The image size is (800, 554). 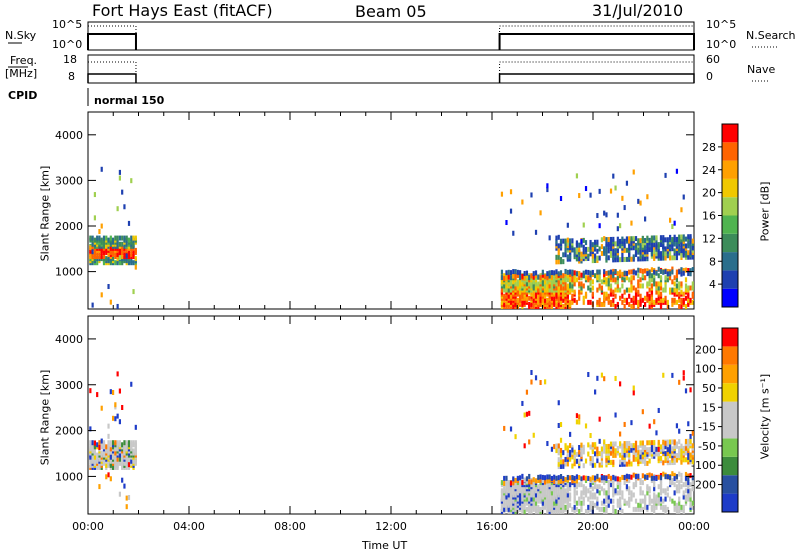 What do you see at coordinates (69, 180) in the screenshot?
I see `y-tick-label: 3000` at bounding box center [69, 180].